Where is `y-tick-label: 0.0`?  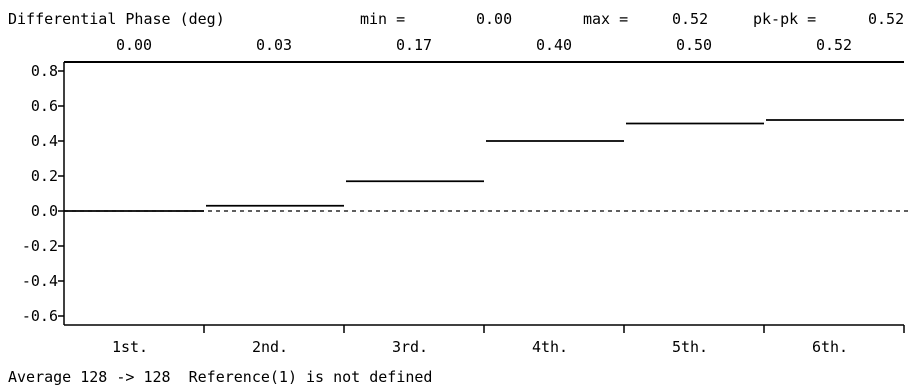 y-tick-label: 0.0 is located at coordinates (44, 211).